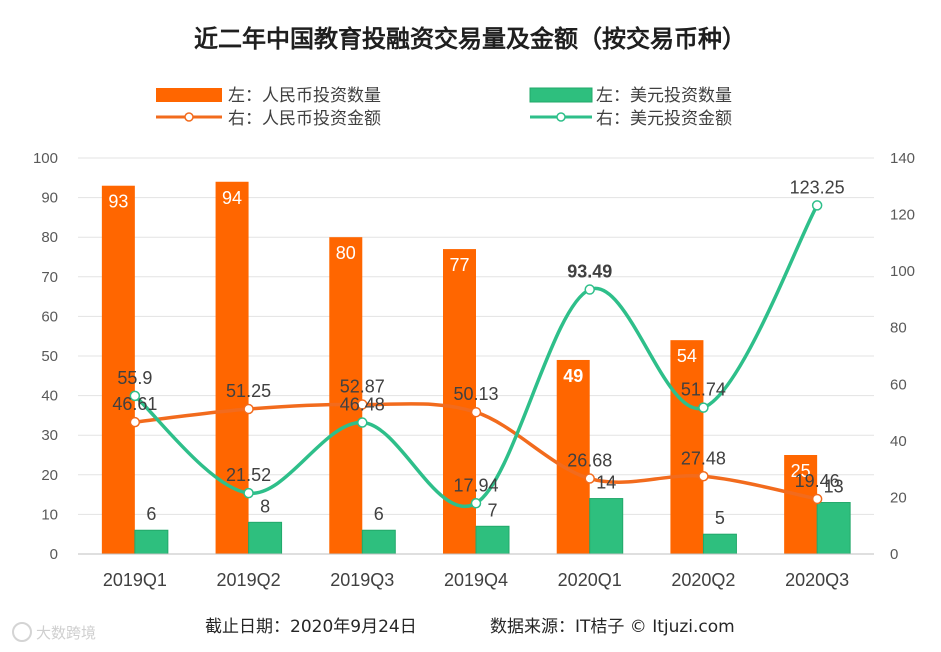 The height and width of the screenshot is (652, 941). What do you see at coordinates (134, 404) in the screenshot?
I see `data-label-rmb-amount: 46.61` at bounding box center [134, 404].